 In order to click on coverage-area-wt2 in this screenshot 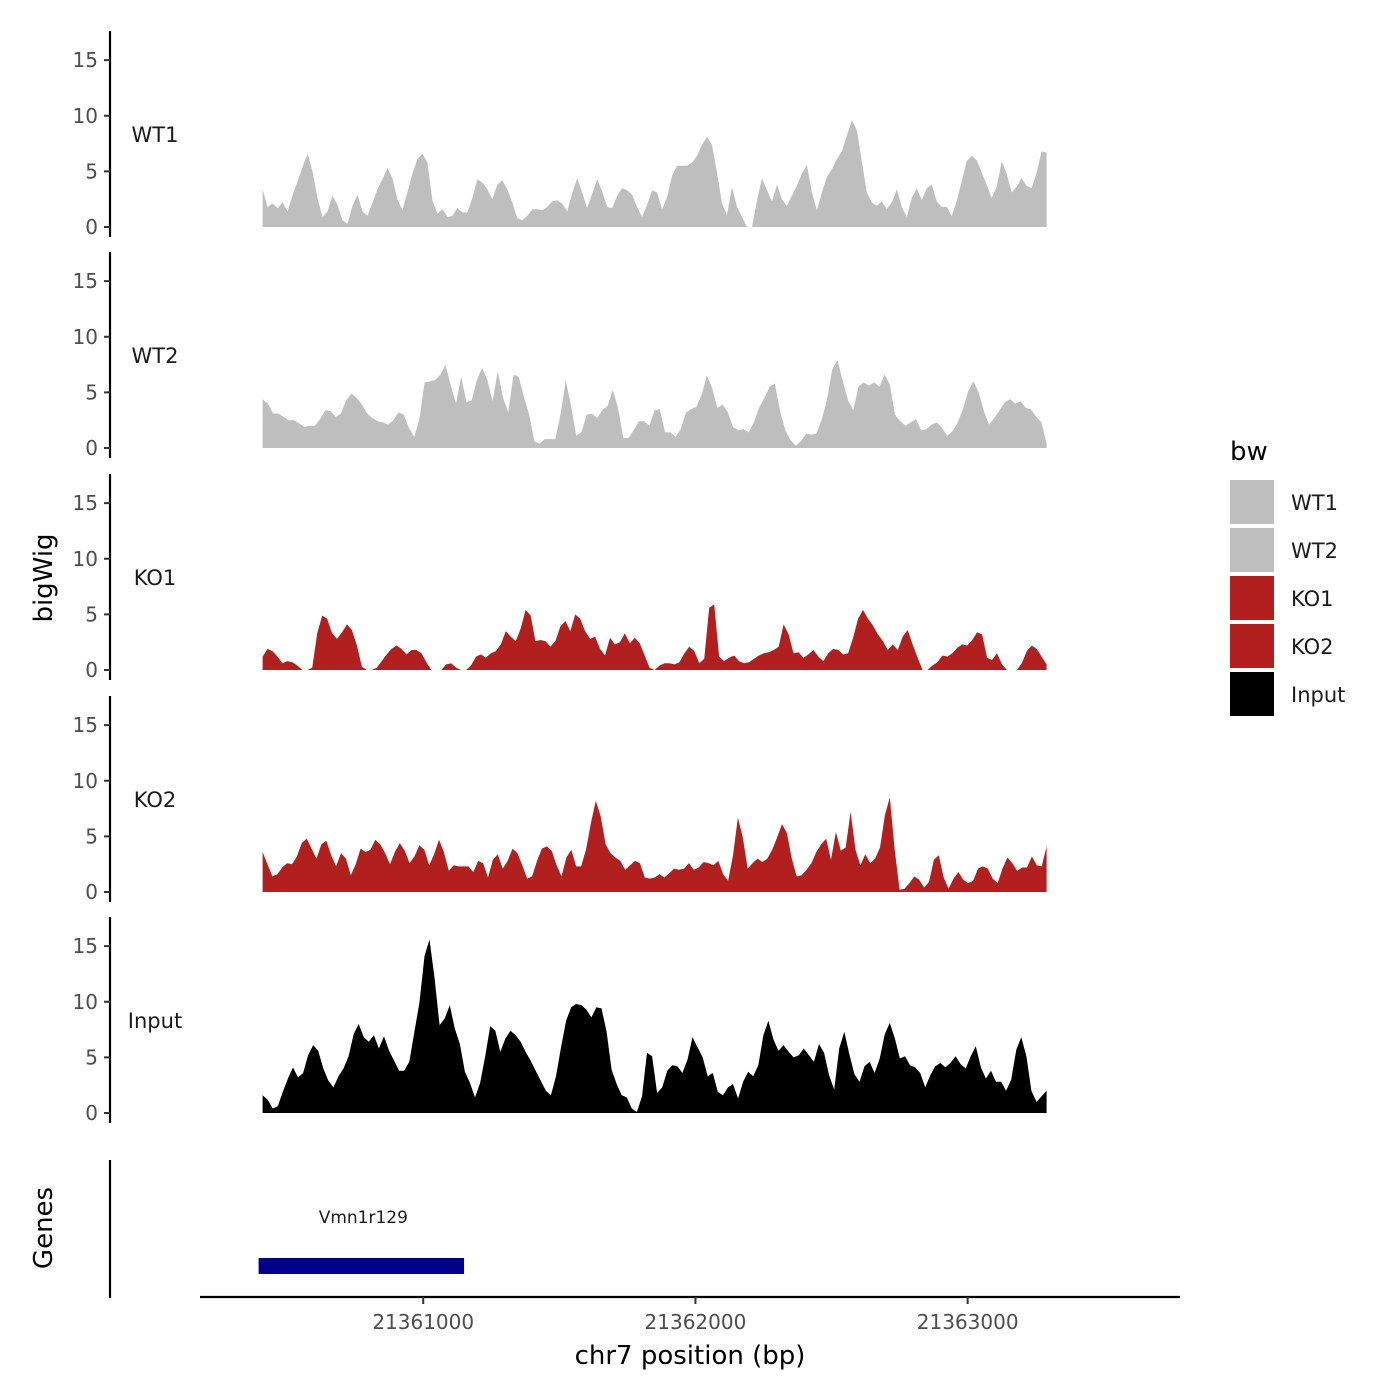, I will do `click(654, 404)`.